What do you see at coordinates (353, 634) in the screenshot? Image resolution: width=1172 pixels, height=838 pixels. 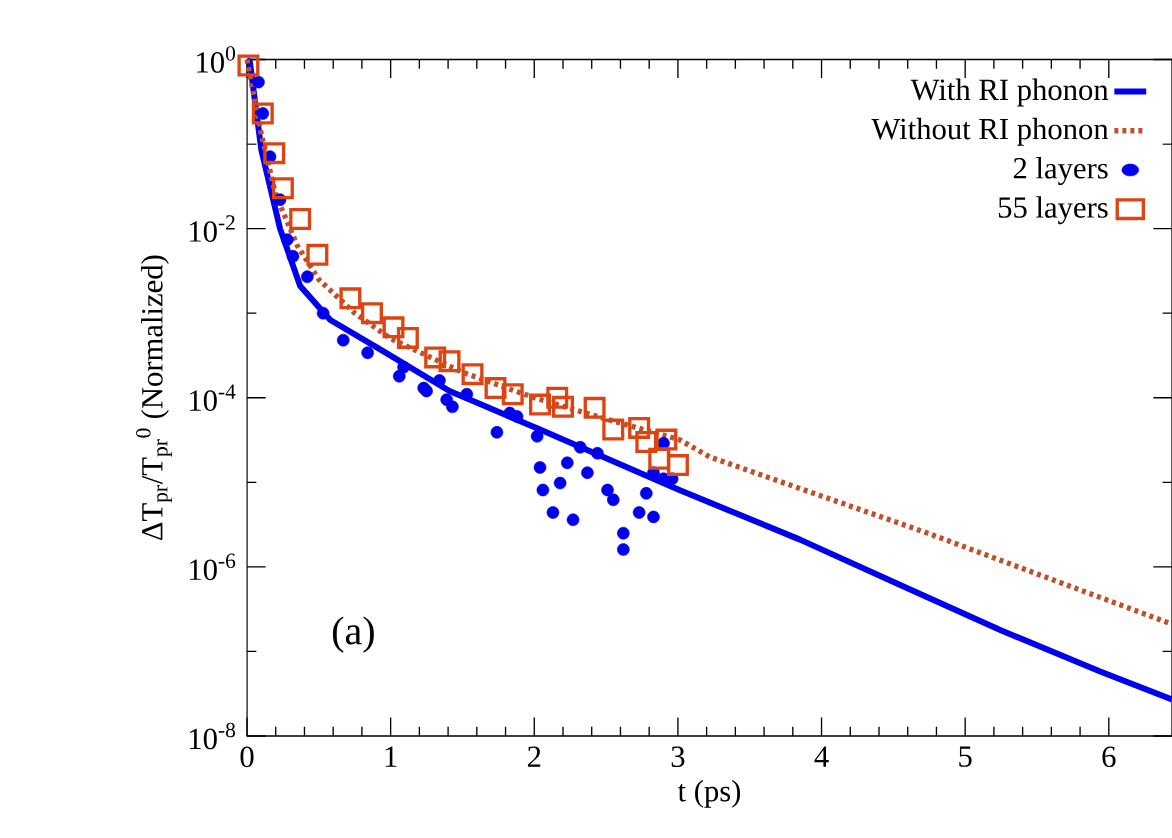 I see `annotation: (a)` at bounding box center [353, 634].